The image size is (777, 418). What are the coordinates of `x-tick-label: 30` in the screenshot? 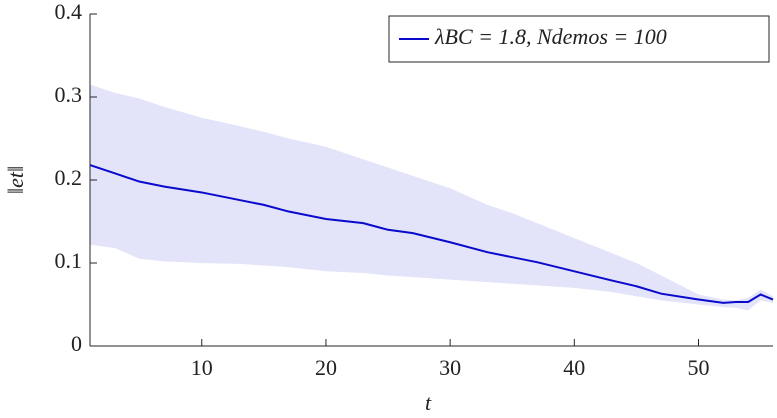 It's located at (450, 367).